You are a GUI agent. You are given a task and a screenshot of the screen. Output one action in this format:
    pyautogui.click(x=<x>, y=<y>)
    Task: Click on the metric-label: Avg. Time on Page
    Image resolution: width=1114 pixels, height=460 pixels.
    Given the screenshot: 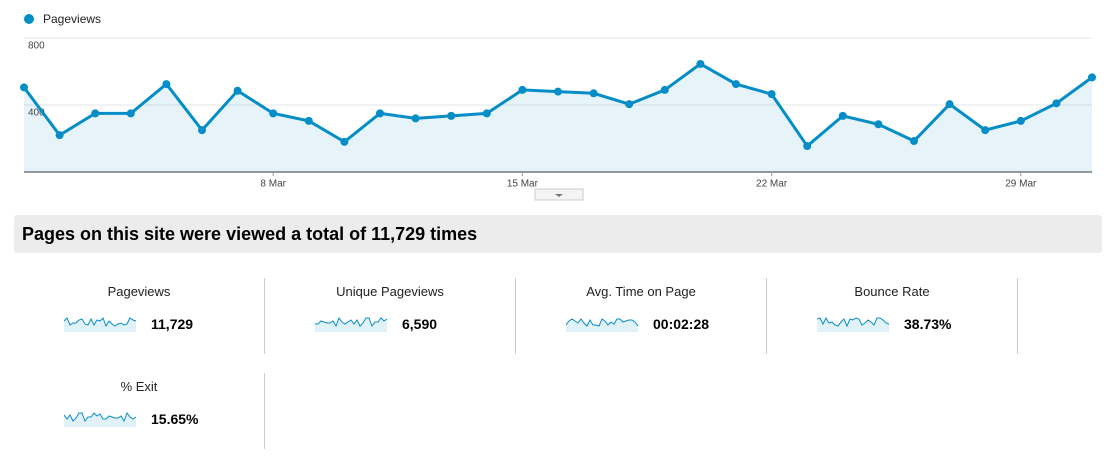 What is the action you would take?
    pyautogui.click(x=641, y=291)
    